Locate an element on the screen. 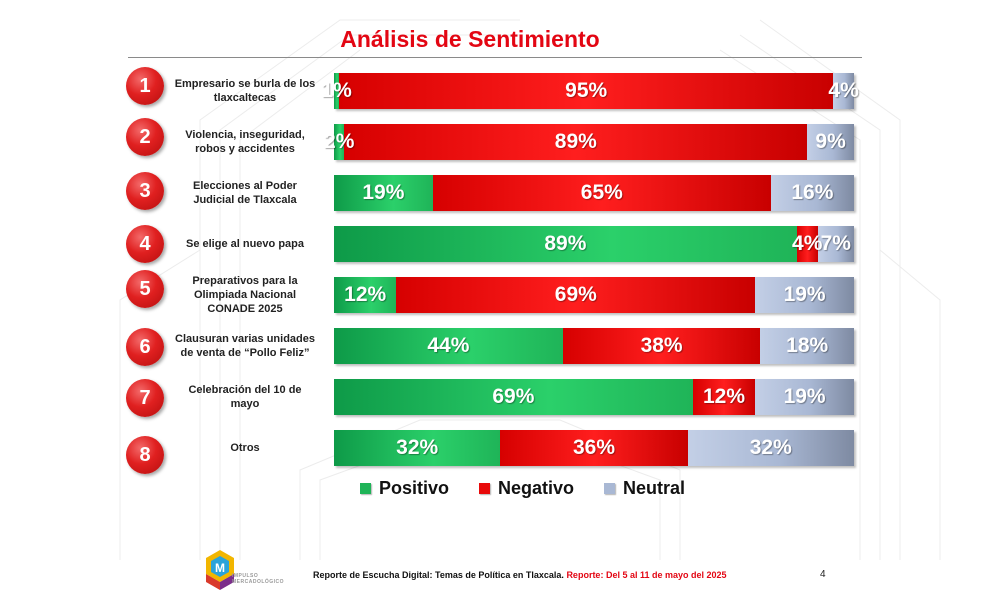 The image size is (1000, 600). row-number-badge: 7 is located at coordinates (145, 398).